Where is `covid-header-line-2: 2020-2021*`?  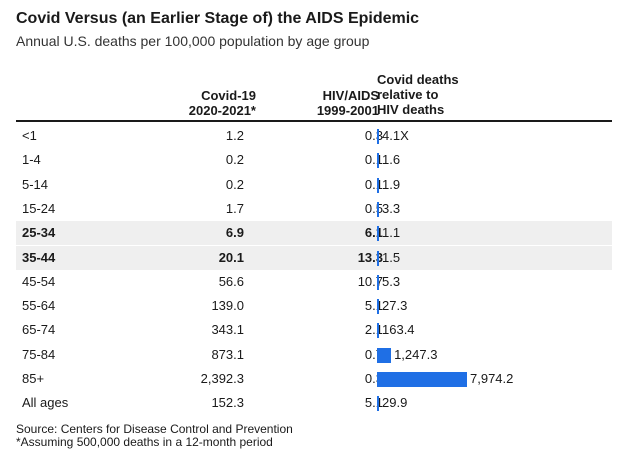 covid-header-line-2: 2020-2021* is located at coordinates (222, 110).